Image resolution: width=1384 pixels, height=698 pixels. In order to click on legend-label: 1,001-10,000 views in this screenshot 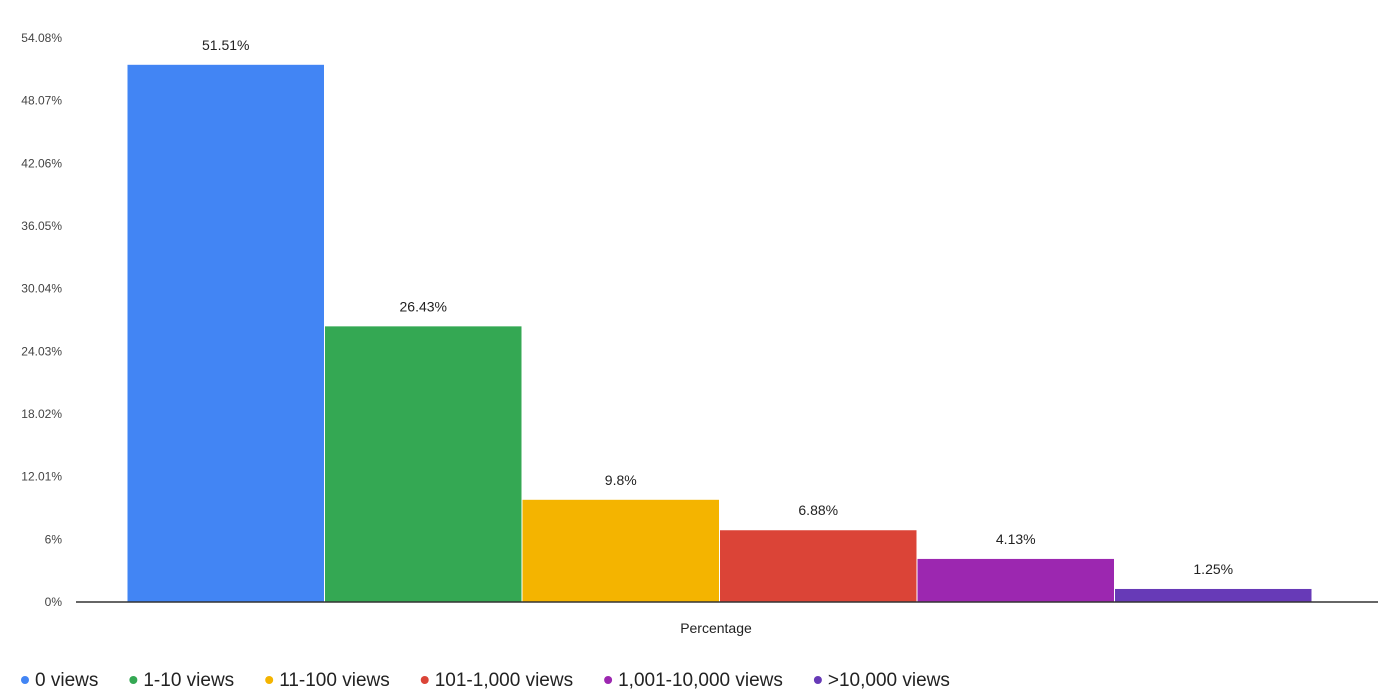, I will do `click(700, 680)`.